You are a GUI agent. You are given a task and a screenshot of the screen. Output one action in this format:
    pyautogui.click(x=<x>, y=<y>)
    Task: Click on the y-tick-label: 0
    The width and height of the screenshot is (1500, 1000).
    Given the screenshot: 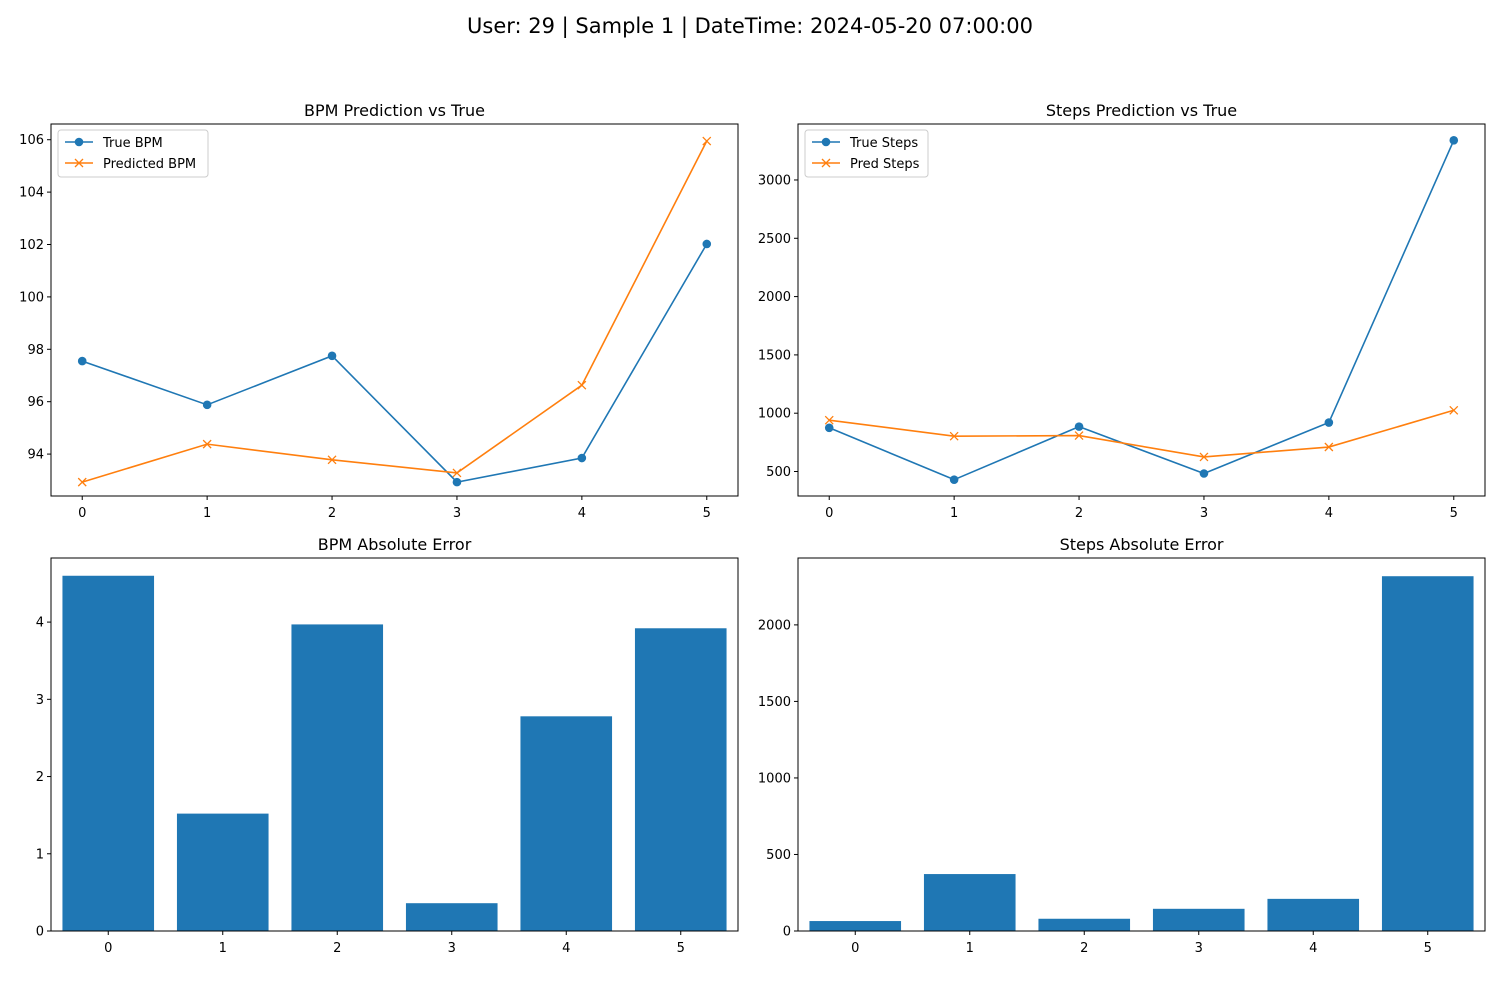 What is the action you would take?
    pyautogui.click(x=40, y=932)
    